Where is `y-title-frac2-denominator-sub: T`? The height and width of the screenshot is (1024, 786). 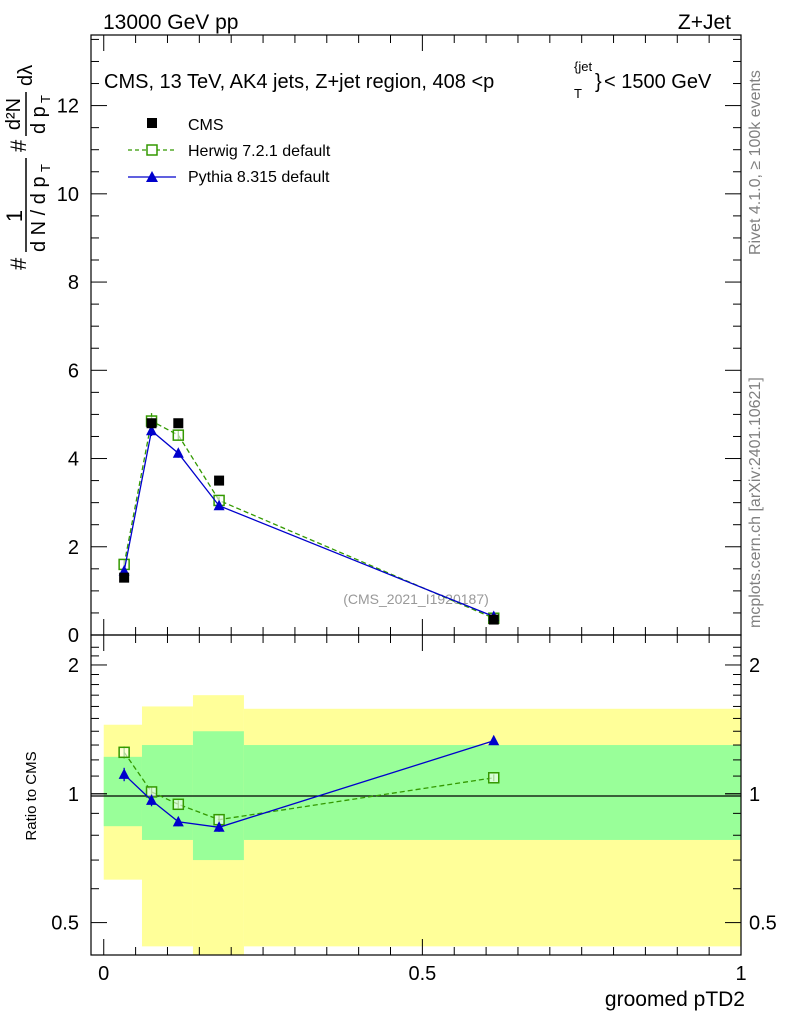
y-title-frac2-denominator-sub: T is located at coordinates (45, 99).